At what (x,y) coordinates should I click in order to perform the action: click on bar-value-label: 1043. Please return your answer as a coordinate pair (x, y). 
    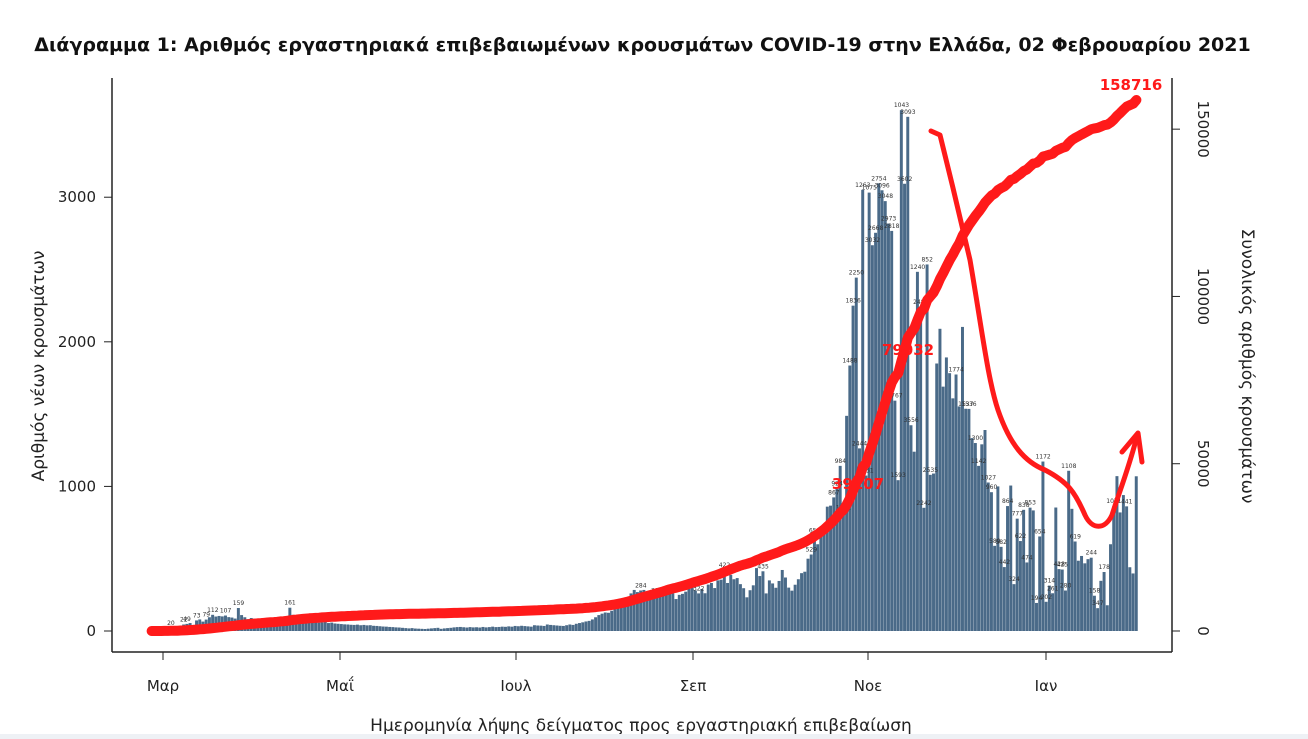
    Looking at the image, I should click on (901, 105).